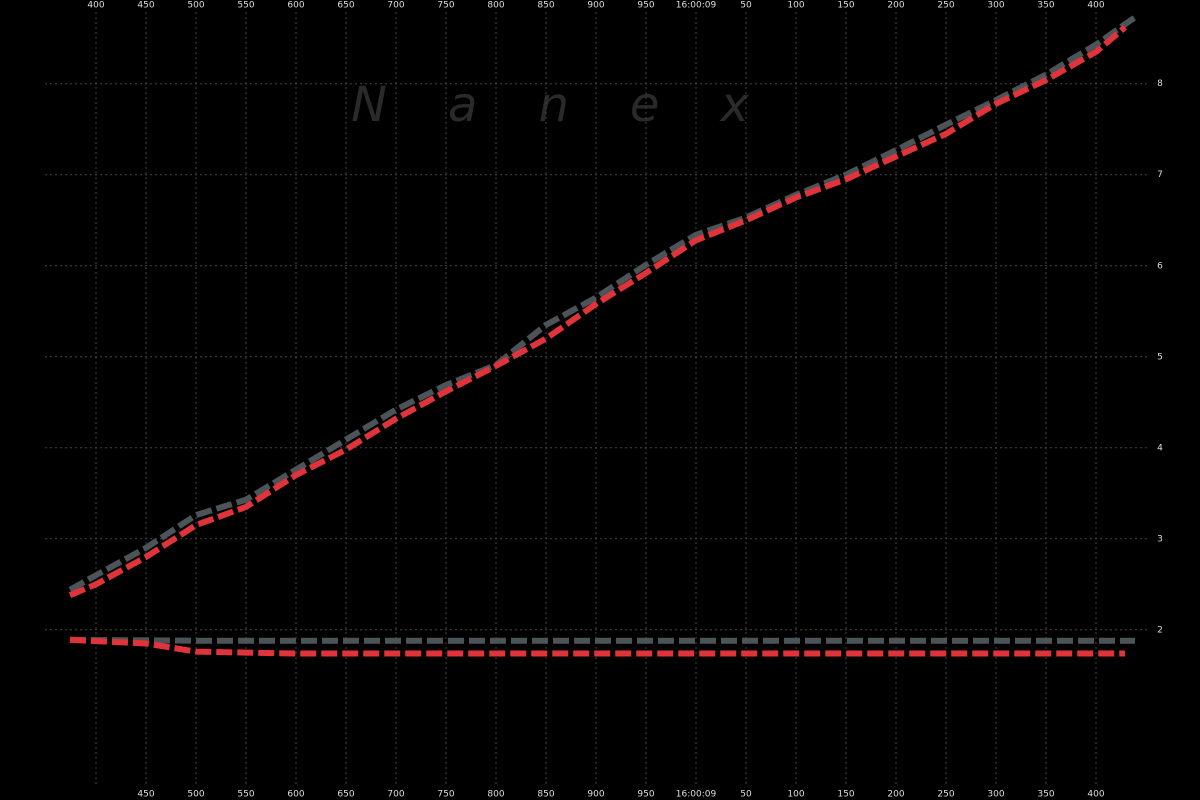 This screenshot has width=1200, height=800. Describe the element at coordinates (1160, 266) in the screenshot. I see `y-tick-label: 6` at that location.